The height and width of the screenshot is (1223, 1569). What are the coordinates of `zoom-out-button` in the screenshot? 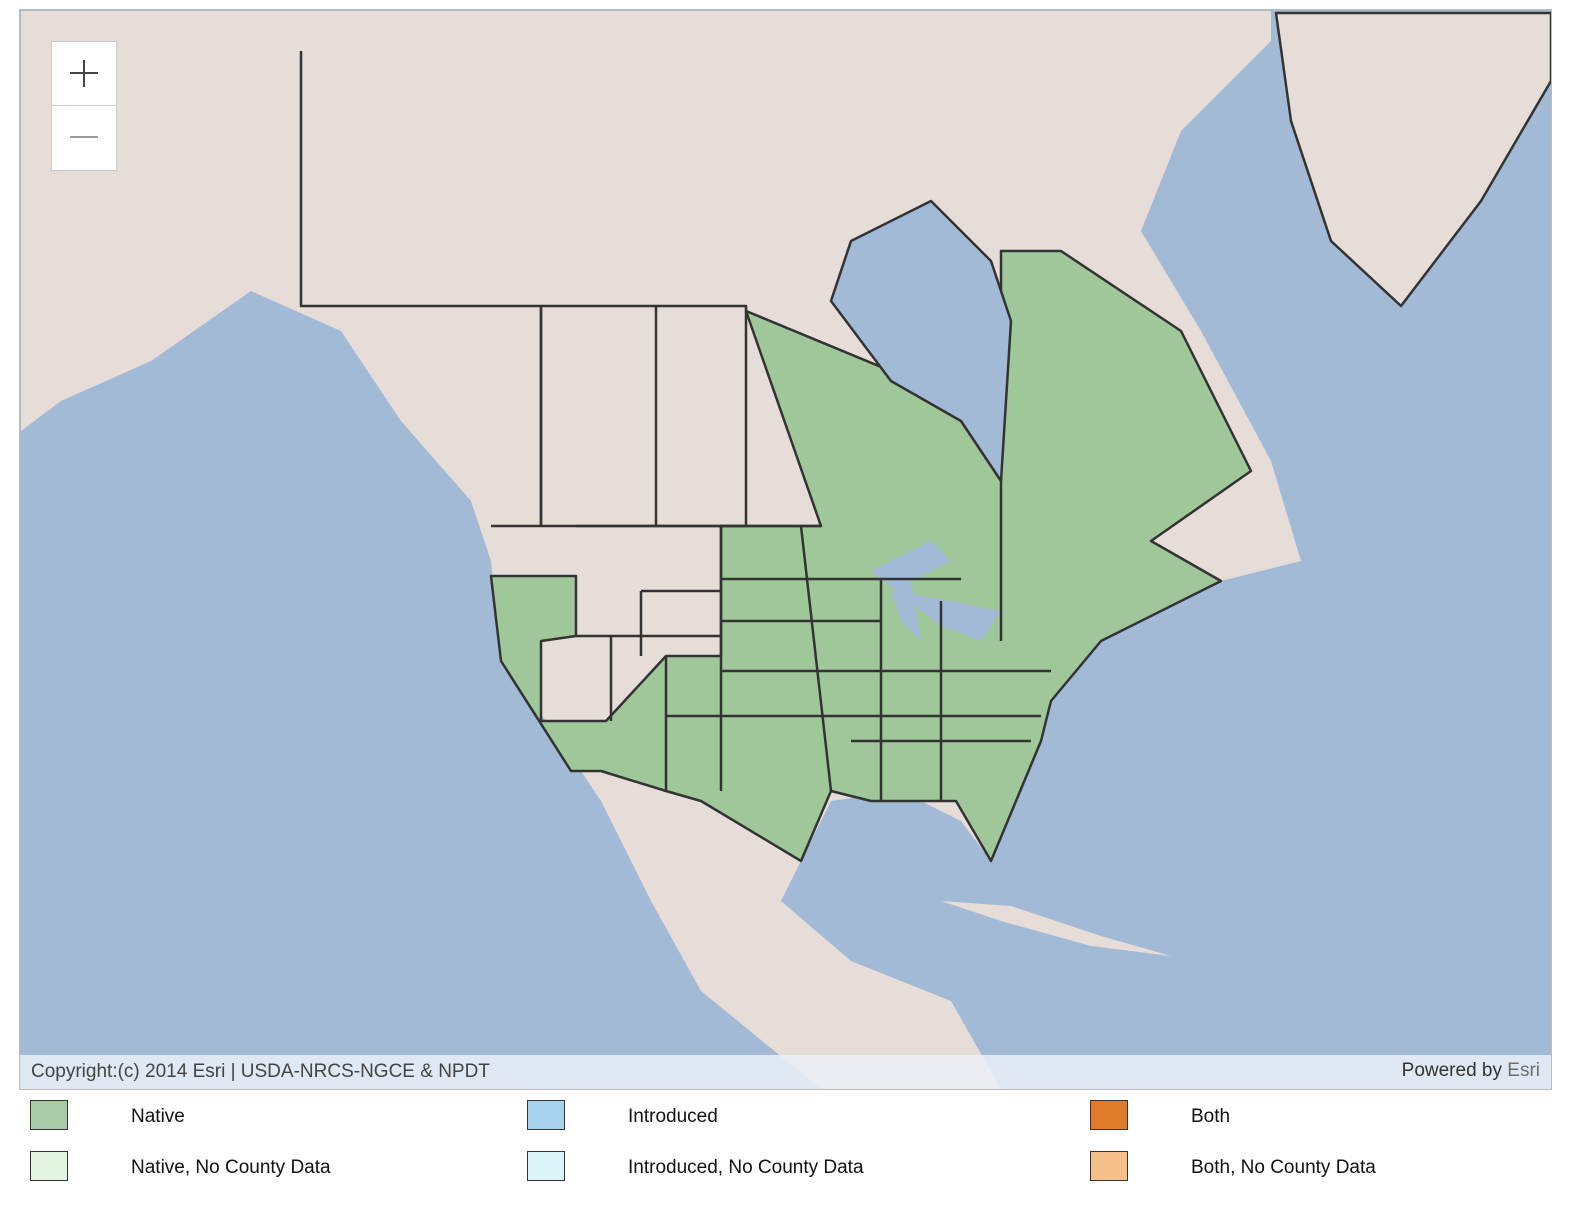 It's located at (84, 137).